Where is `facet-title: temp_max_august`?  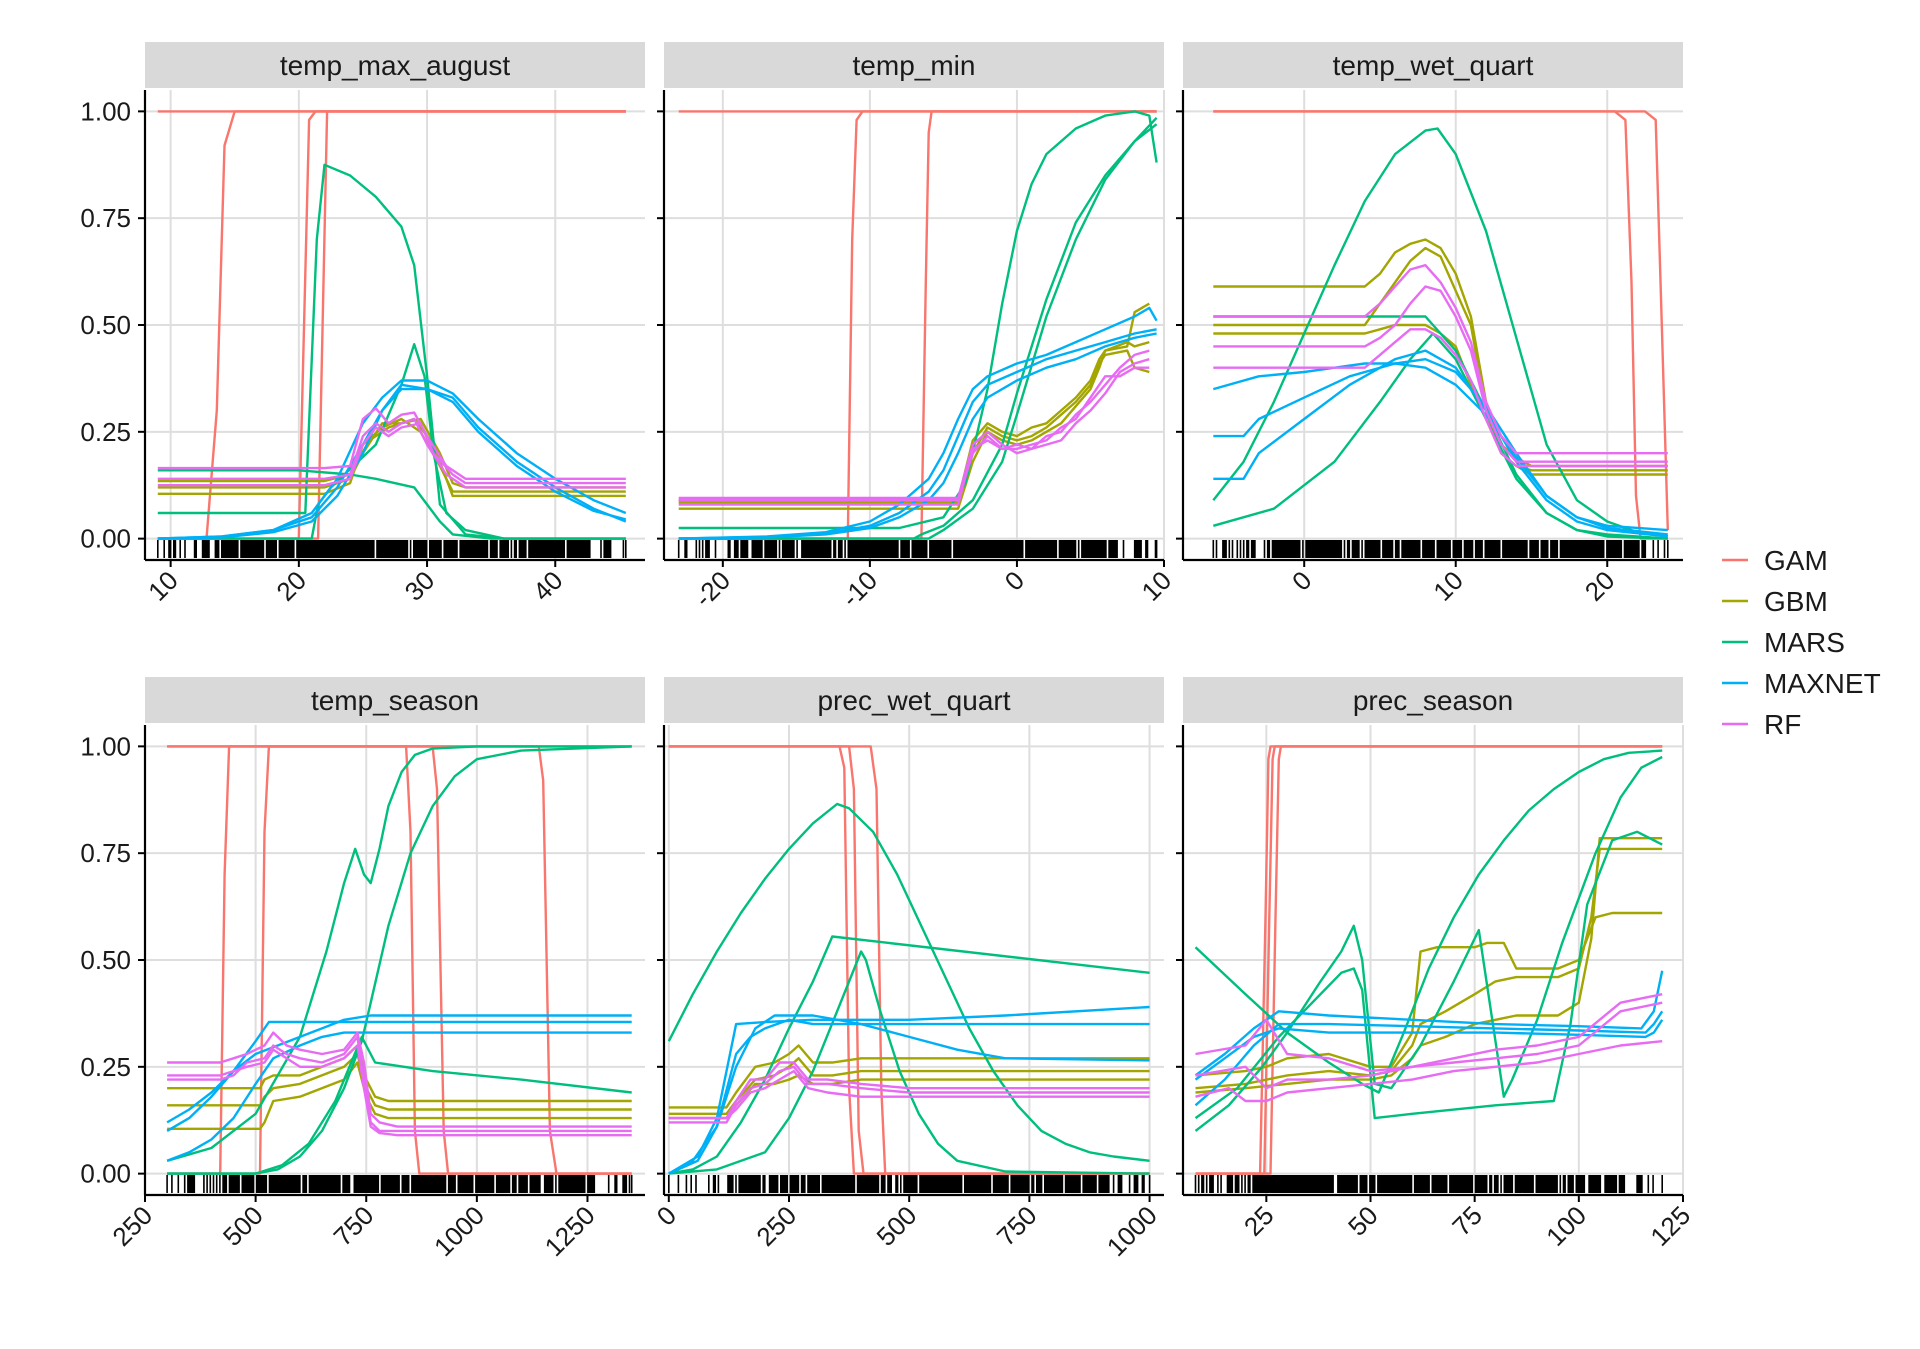
facet-title: temp_max_august is located at coordinates (395, 65).